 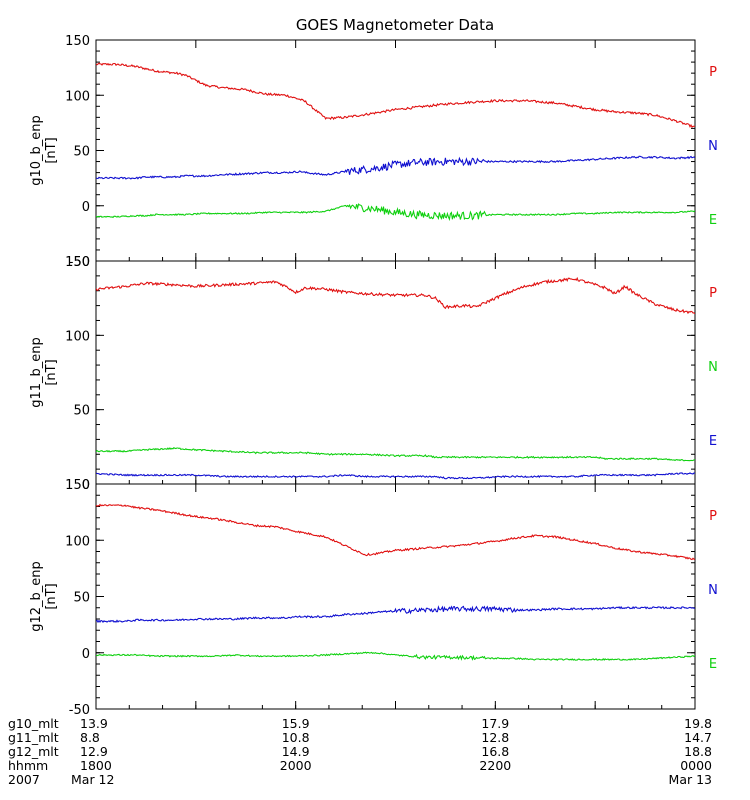 What do you see at coordinates (96, 765) in the screenshot?
I see `footer-cell: 1800` at bounding box center [96, 765].